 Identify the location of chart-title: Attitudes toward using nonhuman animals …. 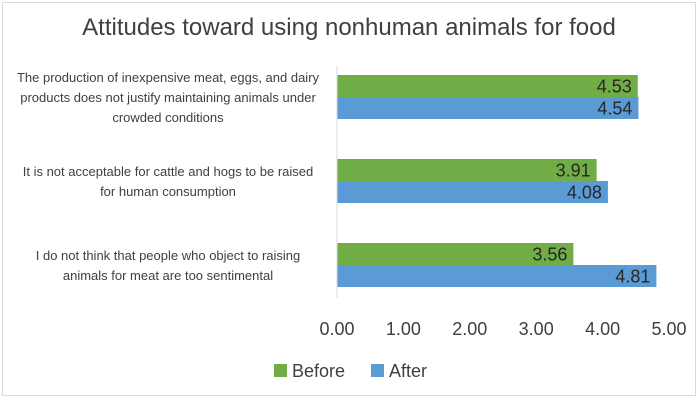
(349, 27).